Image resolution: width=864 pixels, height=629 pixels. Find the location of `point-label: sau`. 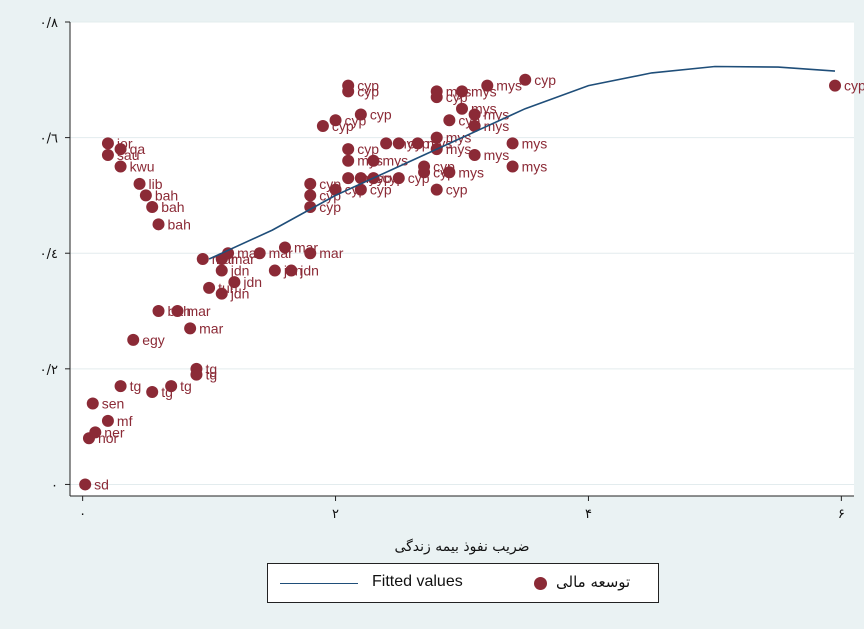

point-label: sau is located at coordinates (128, 155).